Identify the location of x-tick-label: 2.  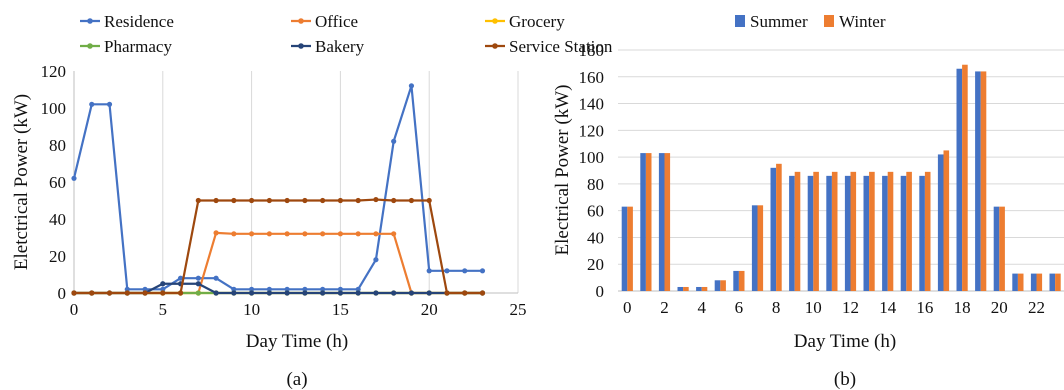
(664, 307).